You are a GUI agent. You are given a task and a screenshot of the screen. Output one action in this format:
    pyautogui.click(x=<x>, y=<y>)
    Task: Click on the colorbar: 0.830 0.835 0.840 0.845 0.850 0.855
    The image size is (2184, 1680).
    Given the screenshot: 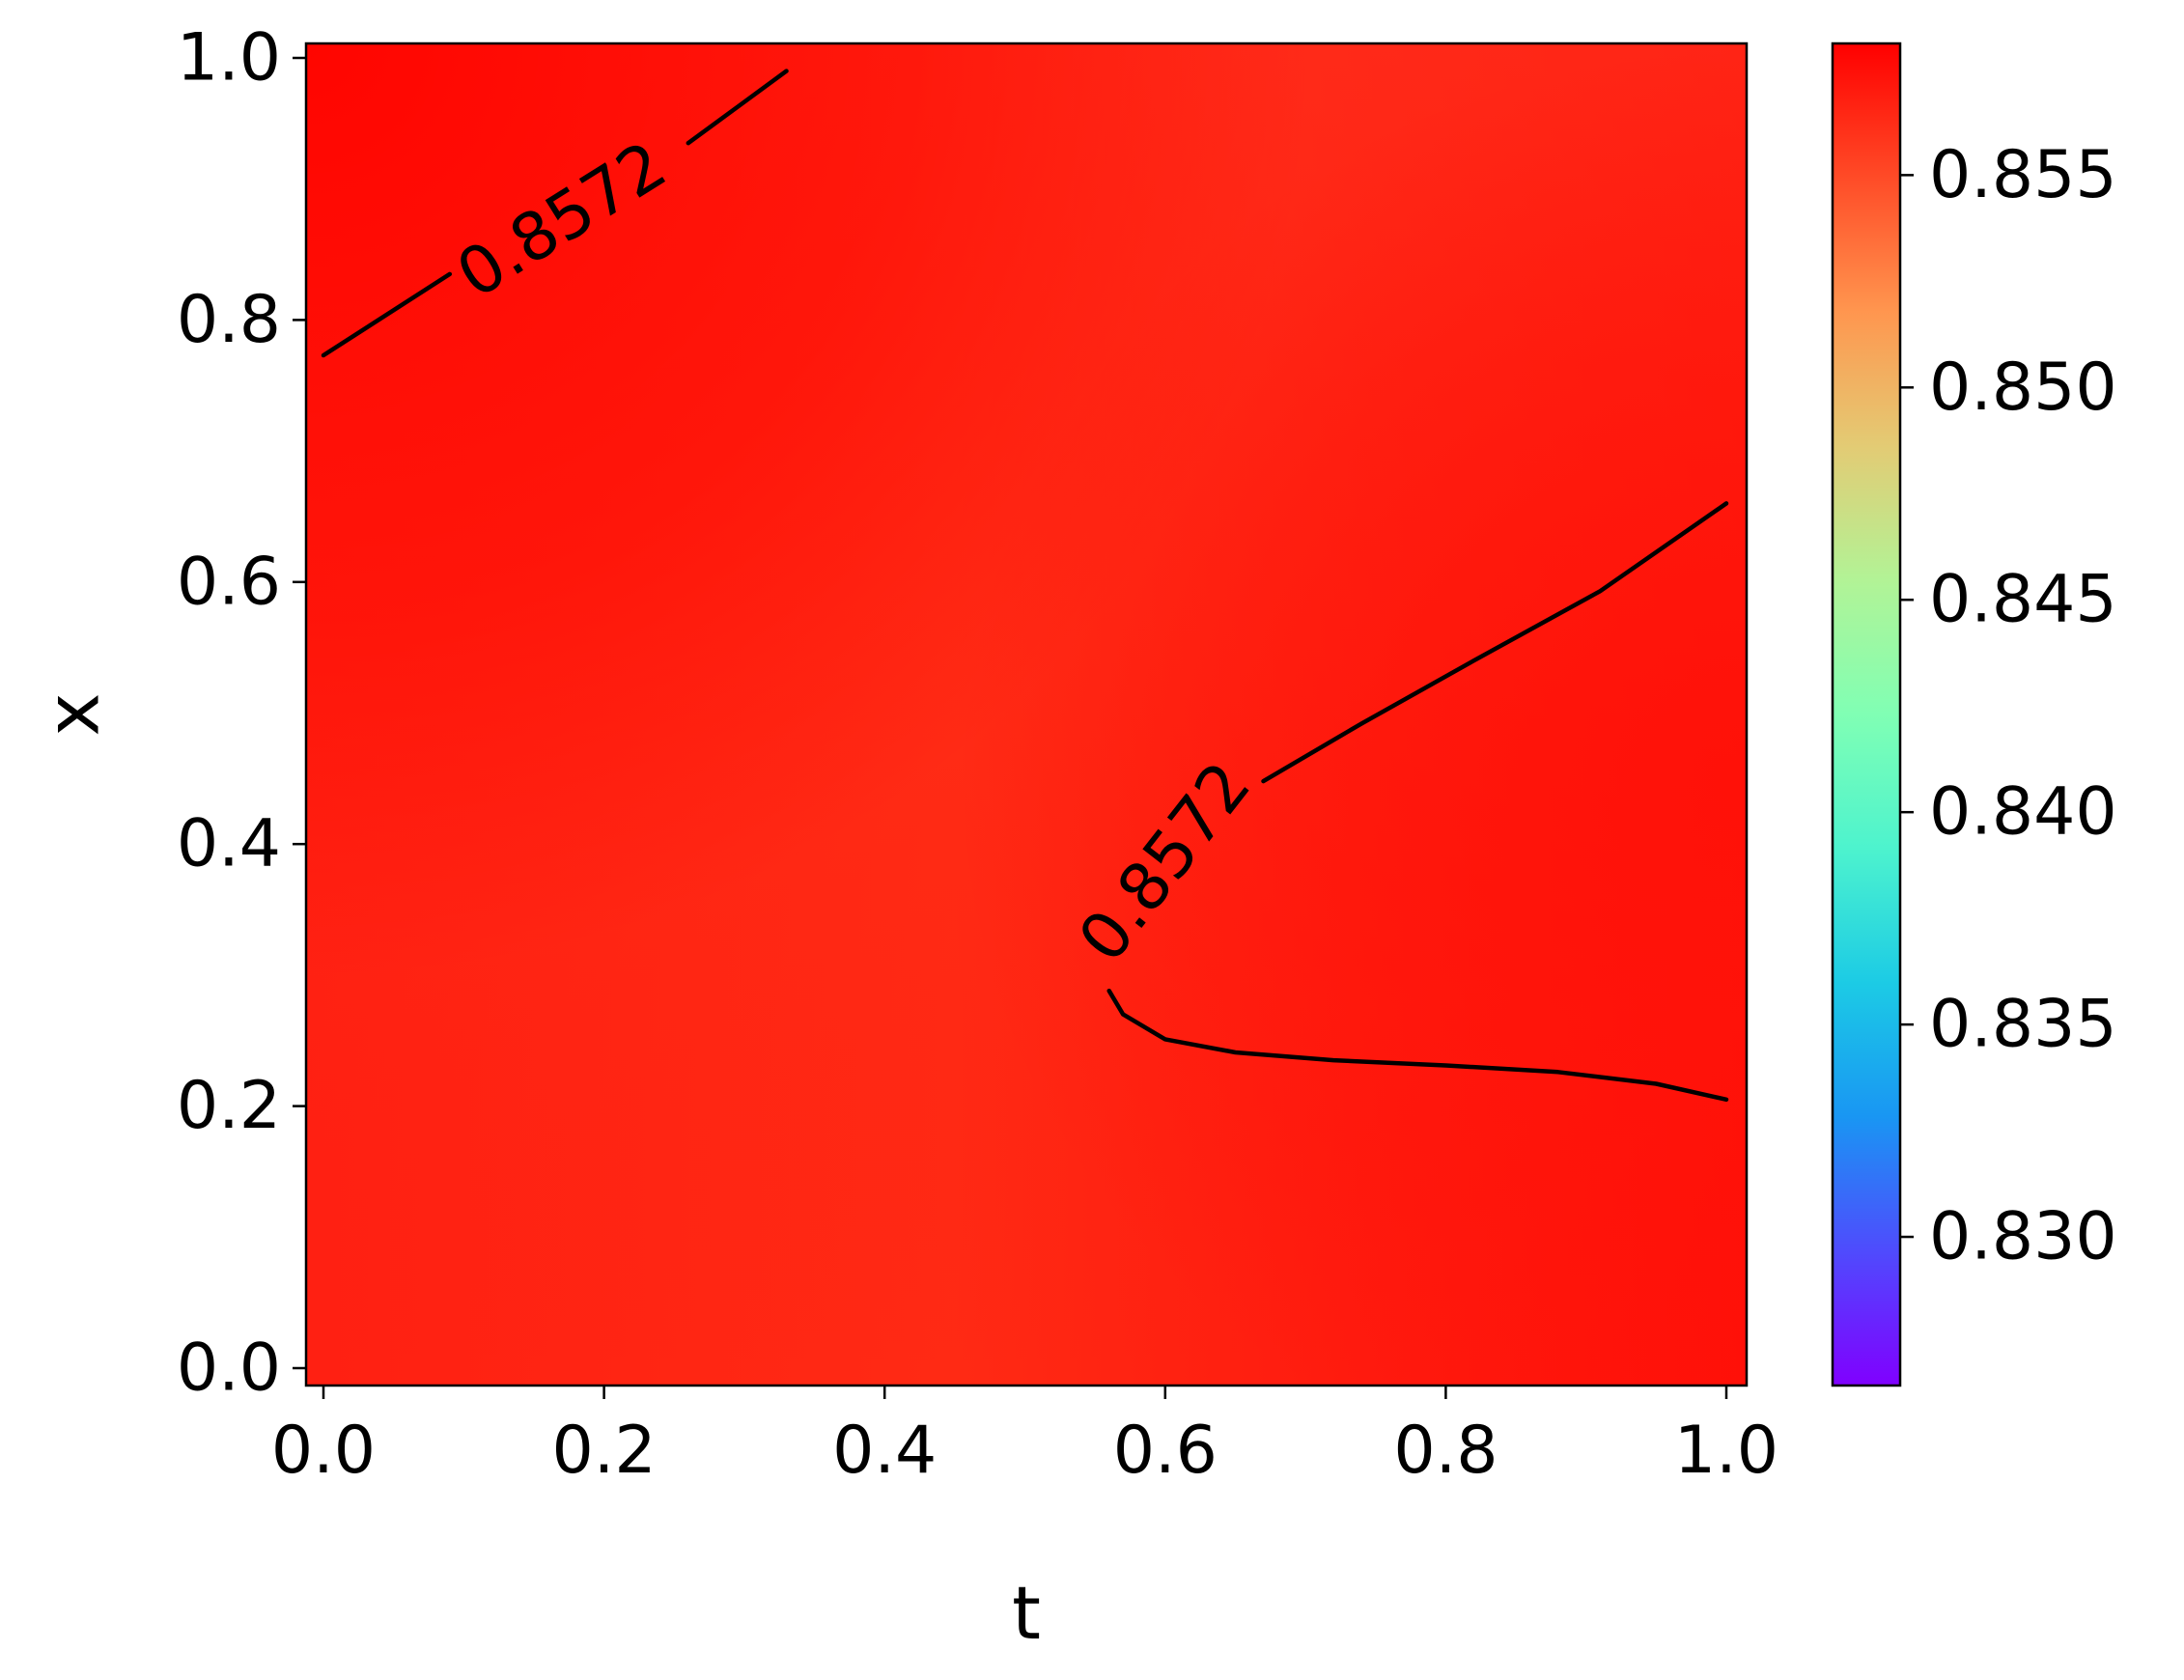 What is the action you would take?
    pyautogui.click(x=1974, y=715)
    